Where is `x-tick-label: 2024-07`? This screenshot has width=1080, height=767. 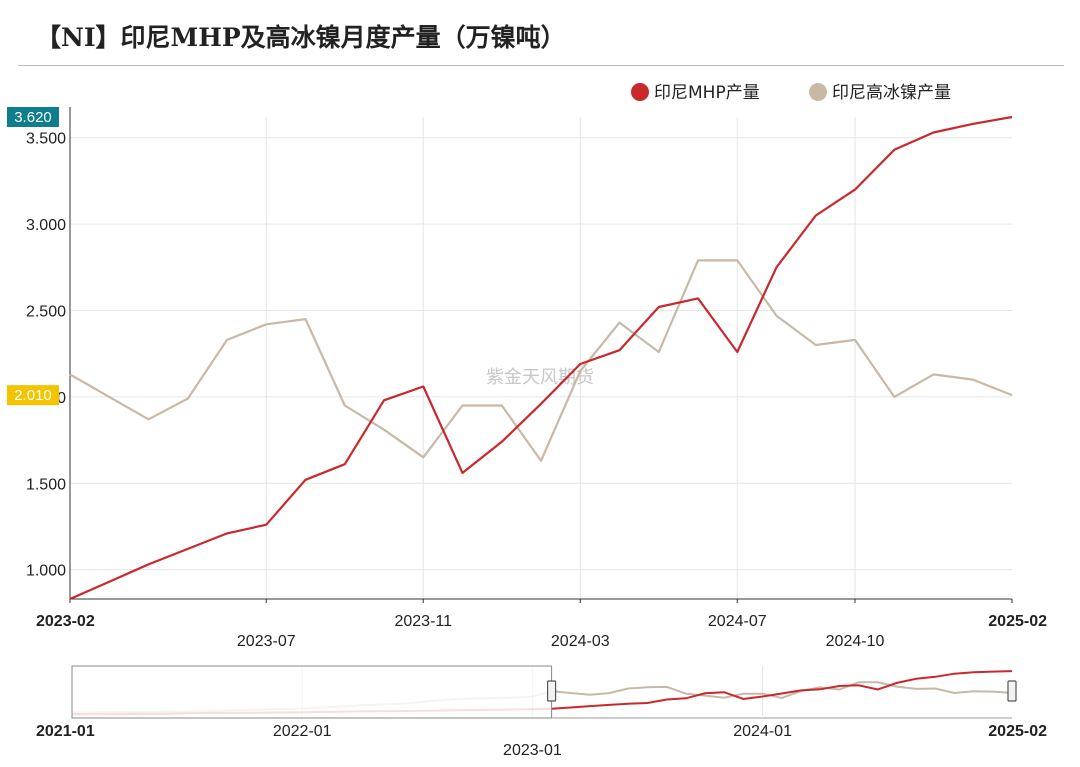
x-tick-label: 2024-07 is located at coordinates (737, 621).